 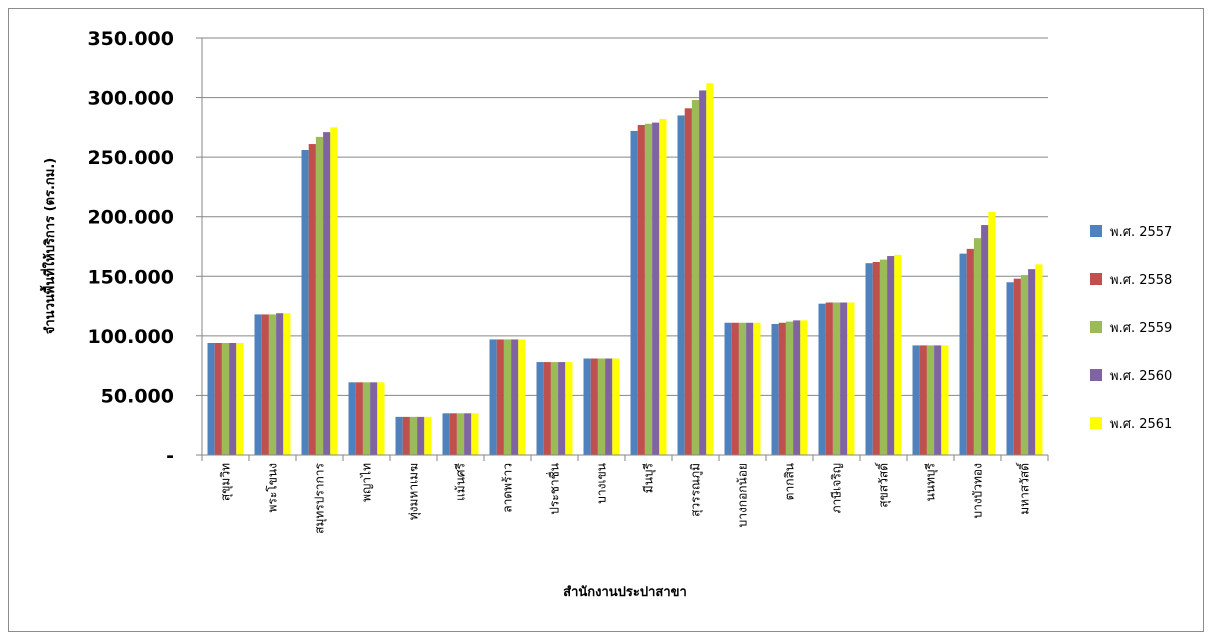 What do you see at coordinates (130, 158) in the screenshot?
I see `y-tick-label: 250.000` at bounding box center [130, 158].